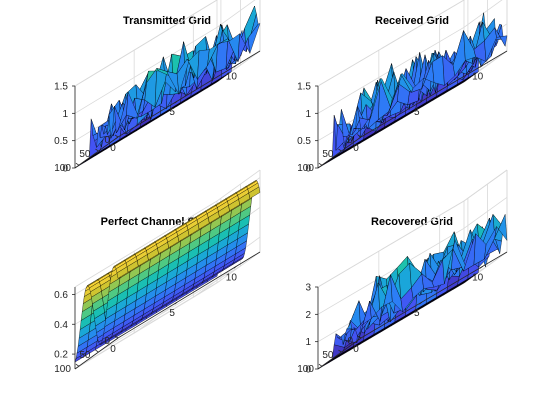 The width and height of the screenshot is (560, 420). What do you see at coordinates (412, 21) in the screenshot?
I see `title-received-grid: Received Grid` at bounding box center [412, 21].